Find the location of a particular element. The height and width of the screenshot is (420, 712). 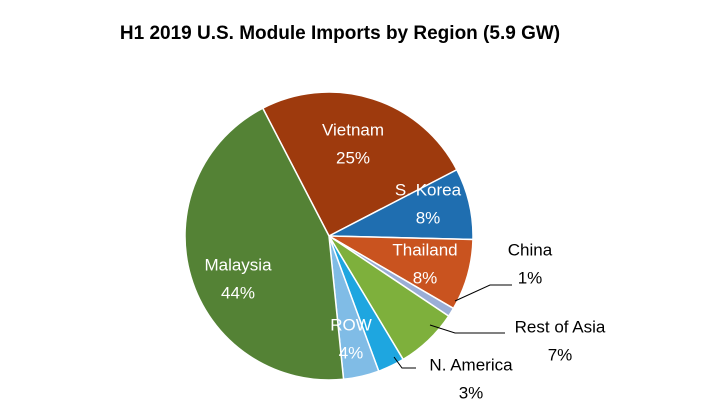

value-label: 7% is located at coordinates (560, 354).